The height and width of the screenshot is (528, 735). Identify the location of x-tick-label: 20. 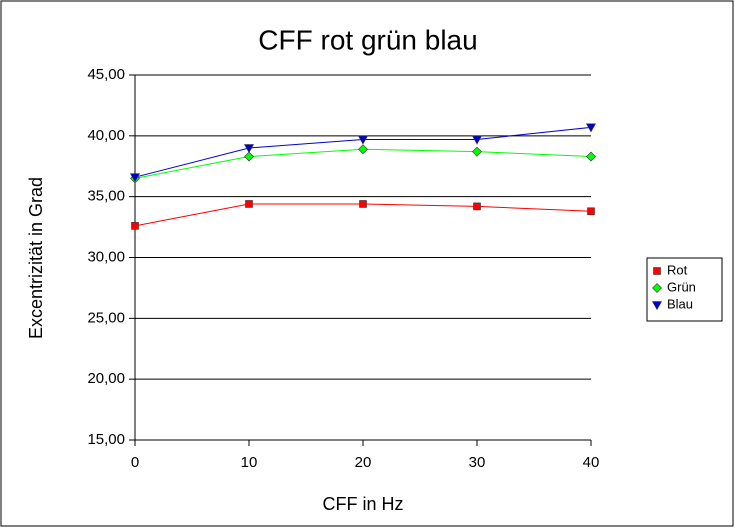
(363, 462).